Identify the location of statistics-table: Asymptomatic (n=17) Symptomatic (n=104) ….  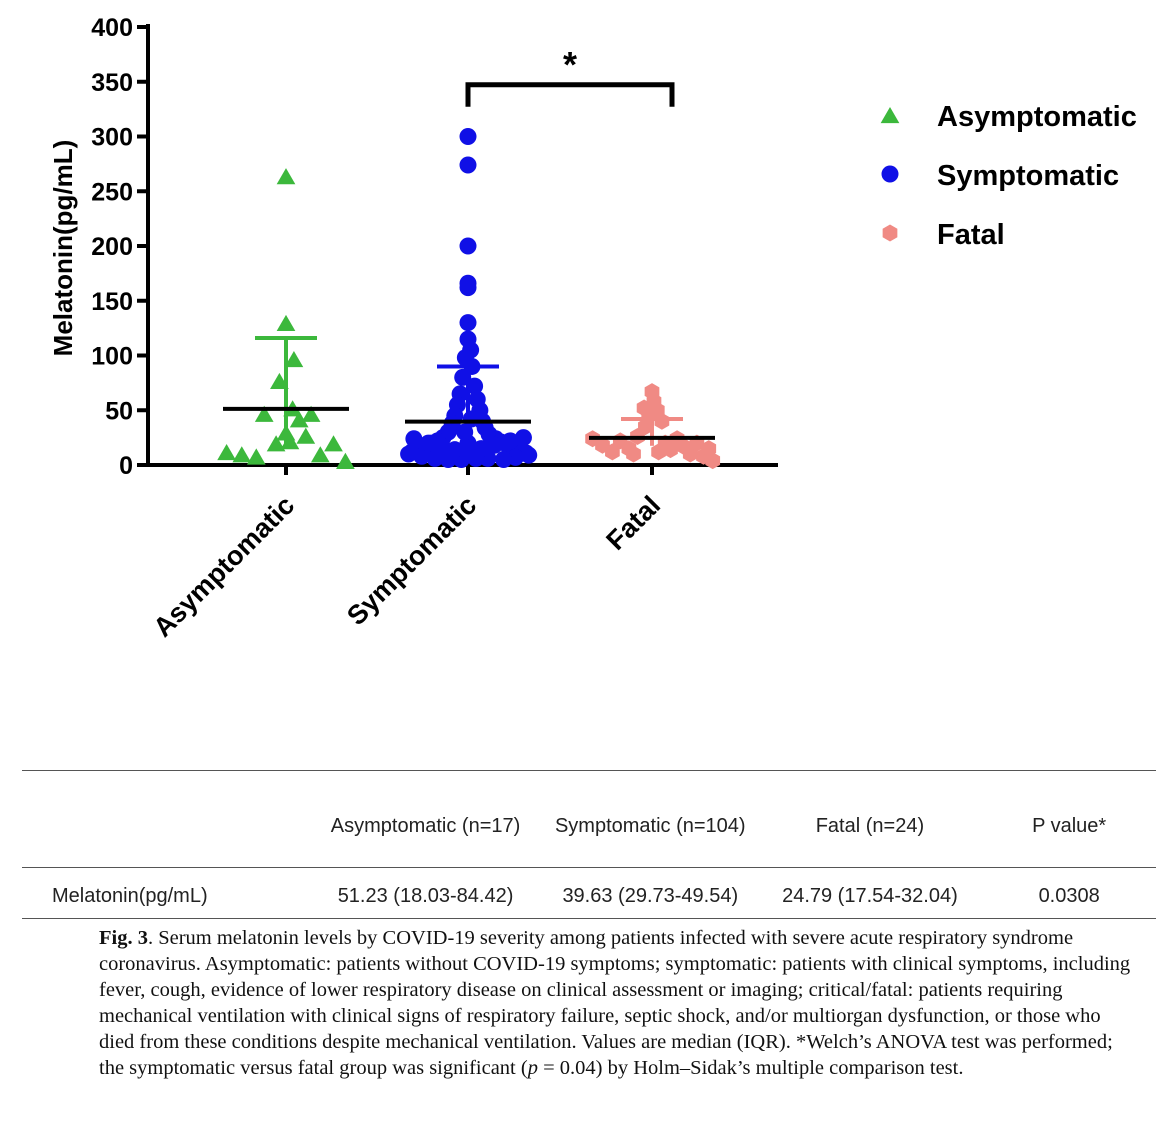
(589, 844).